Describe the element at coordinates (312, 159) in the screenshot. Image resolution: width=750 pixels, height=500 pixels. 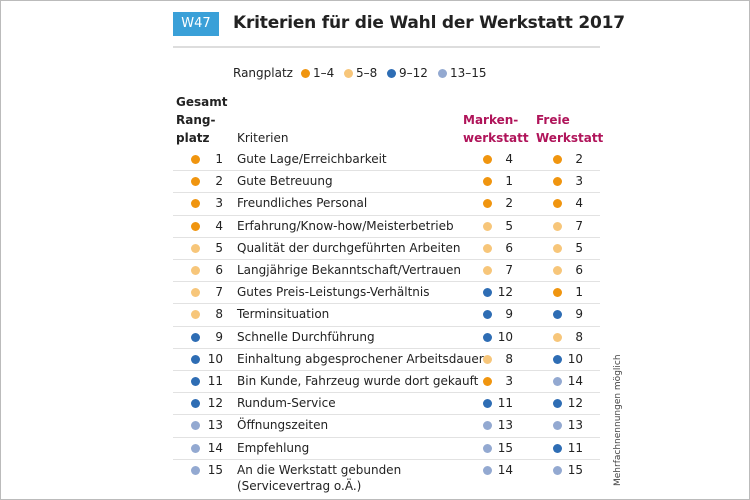
I see `criterion: Gute Lage/Erreichbarkeit` at that location.